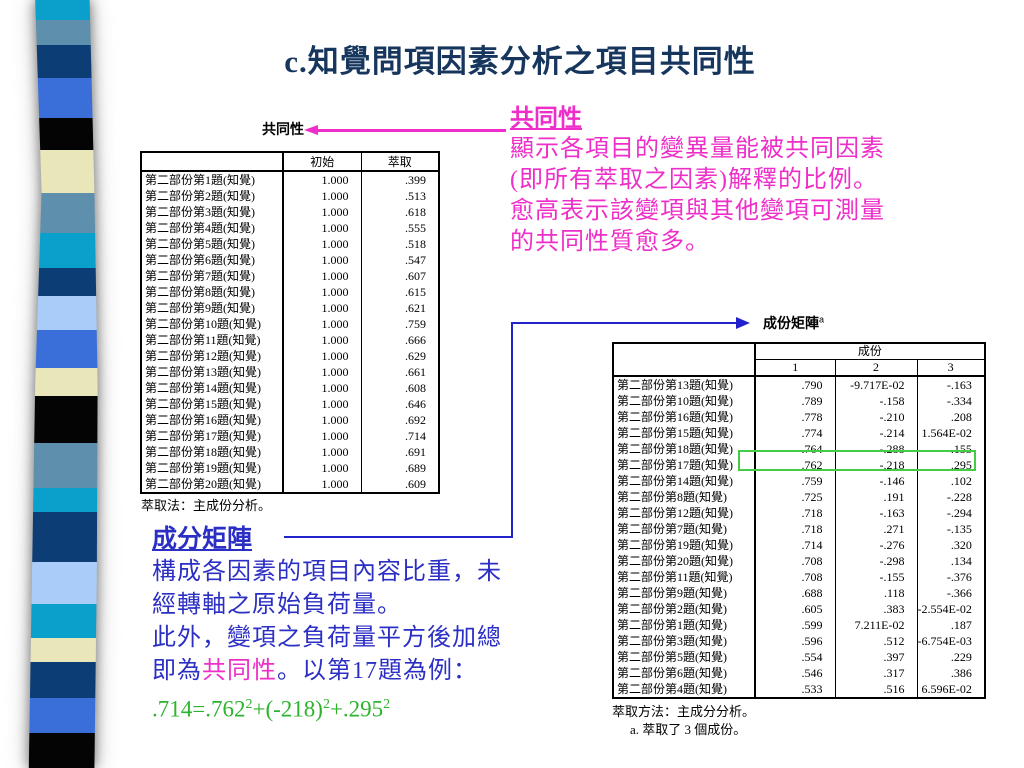 This screenshot has width=1024, height=768. What do you see at coordinates (950, 625) in the screenshot?
I see `component3-value: .187` at bounding box center [950, 625].